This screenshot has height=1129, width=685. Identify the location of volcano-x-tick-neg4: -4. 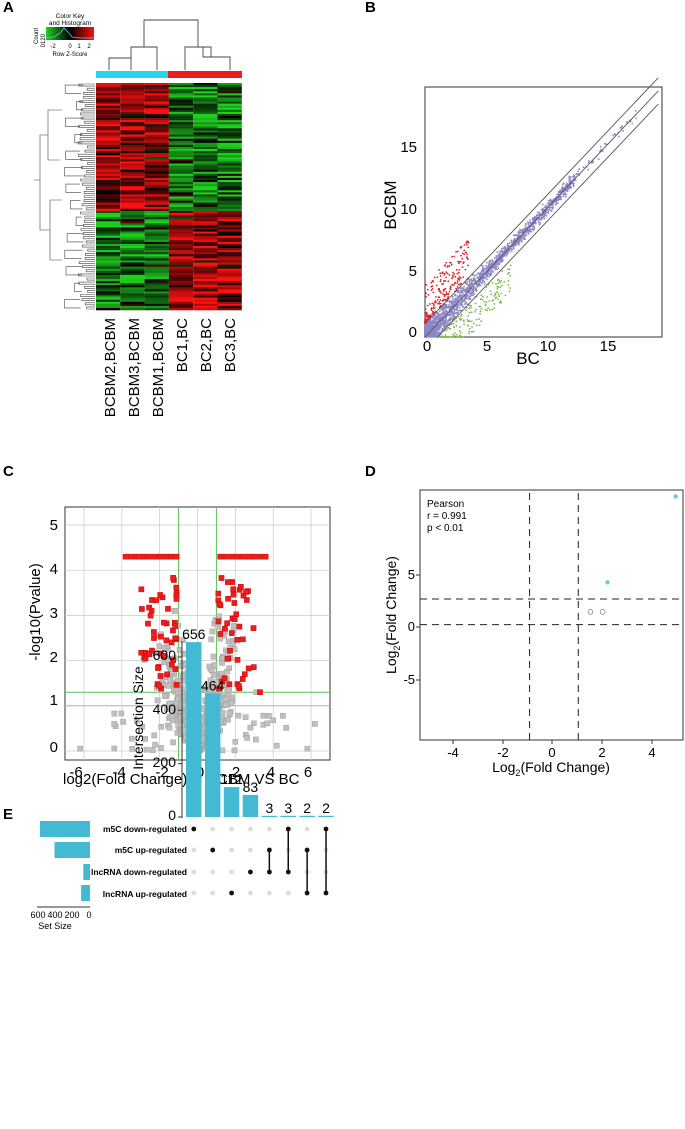
(118, 772).